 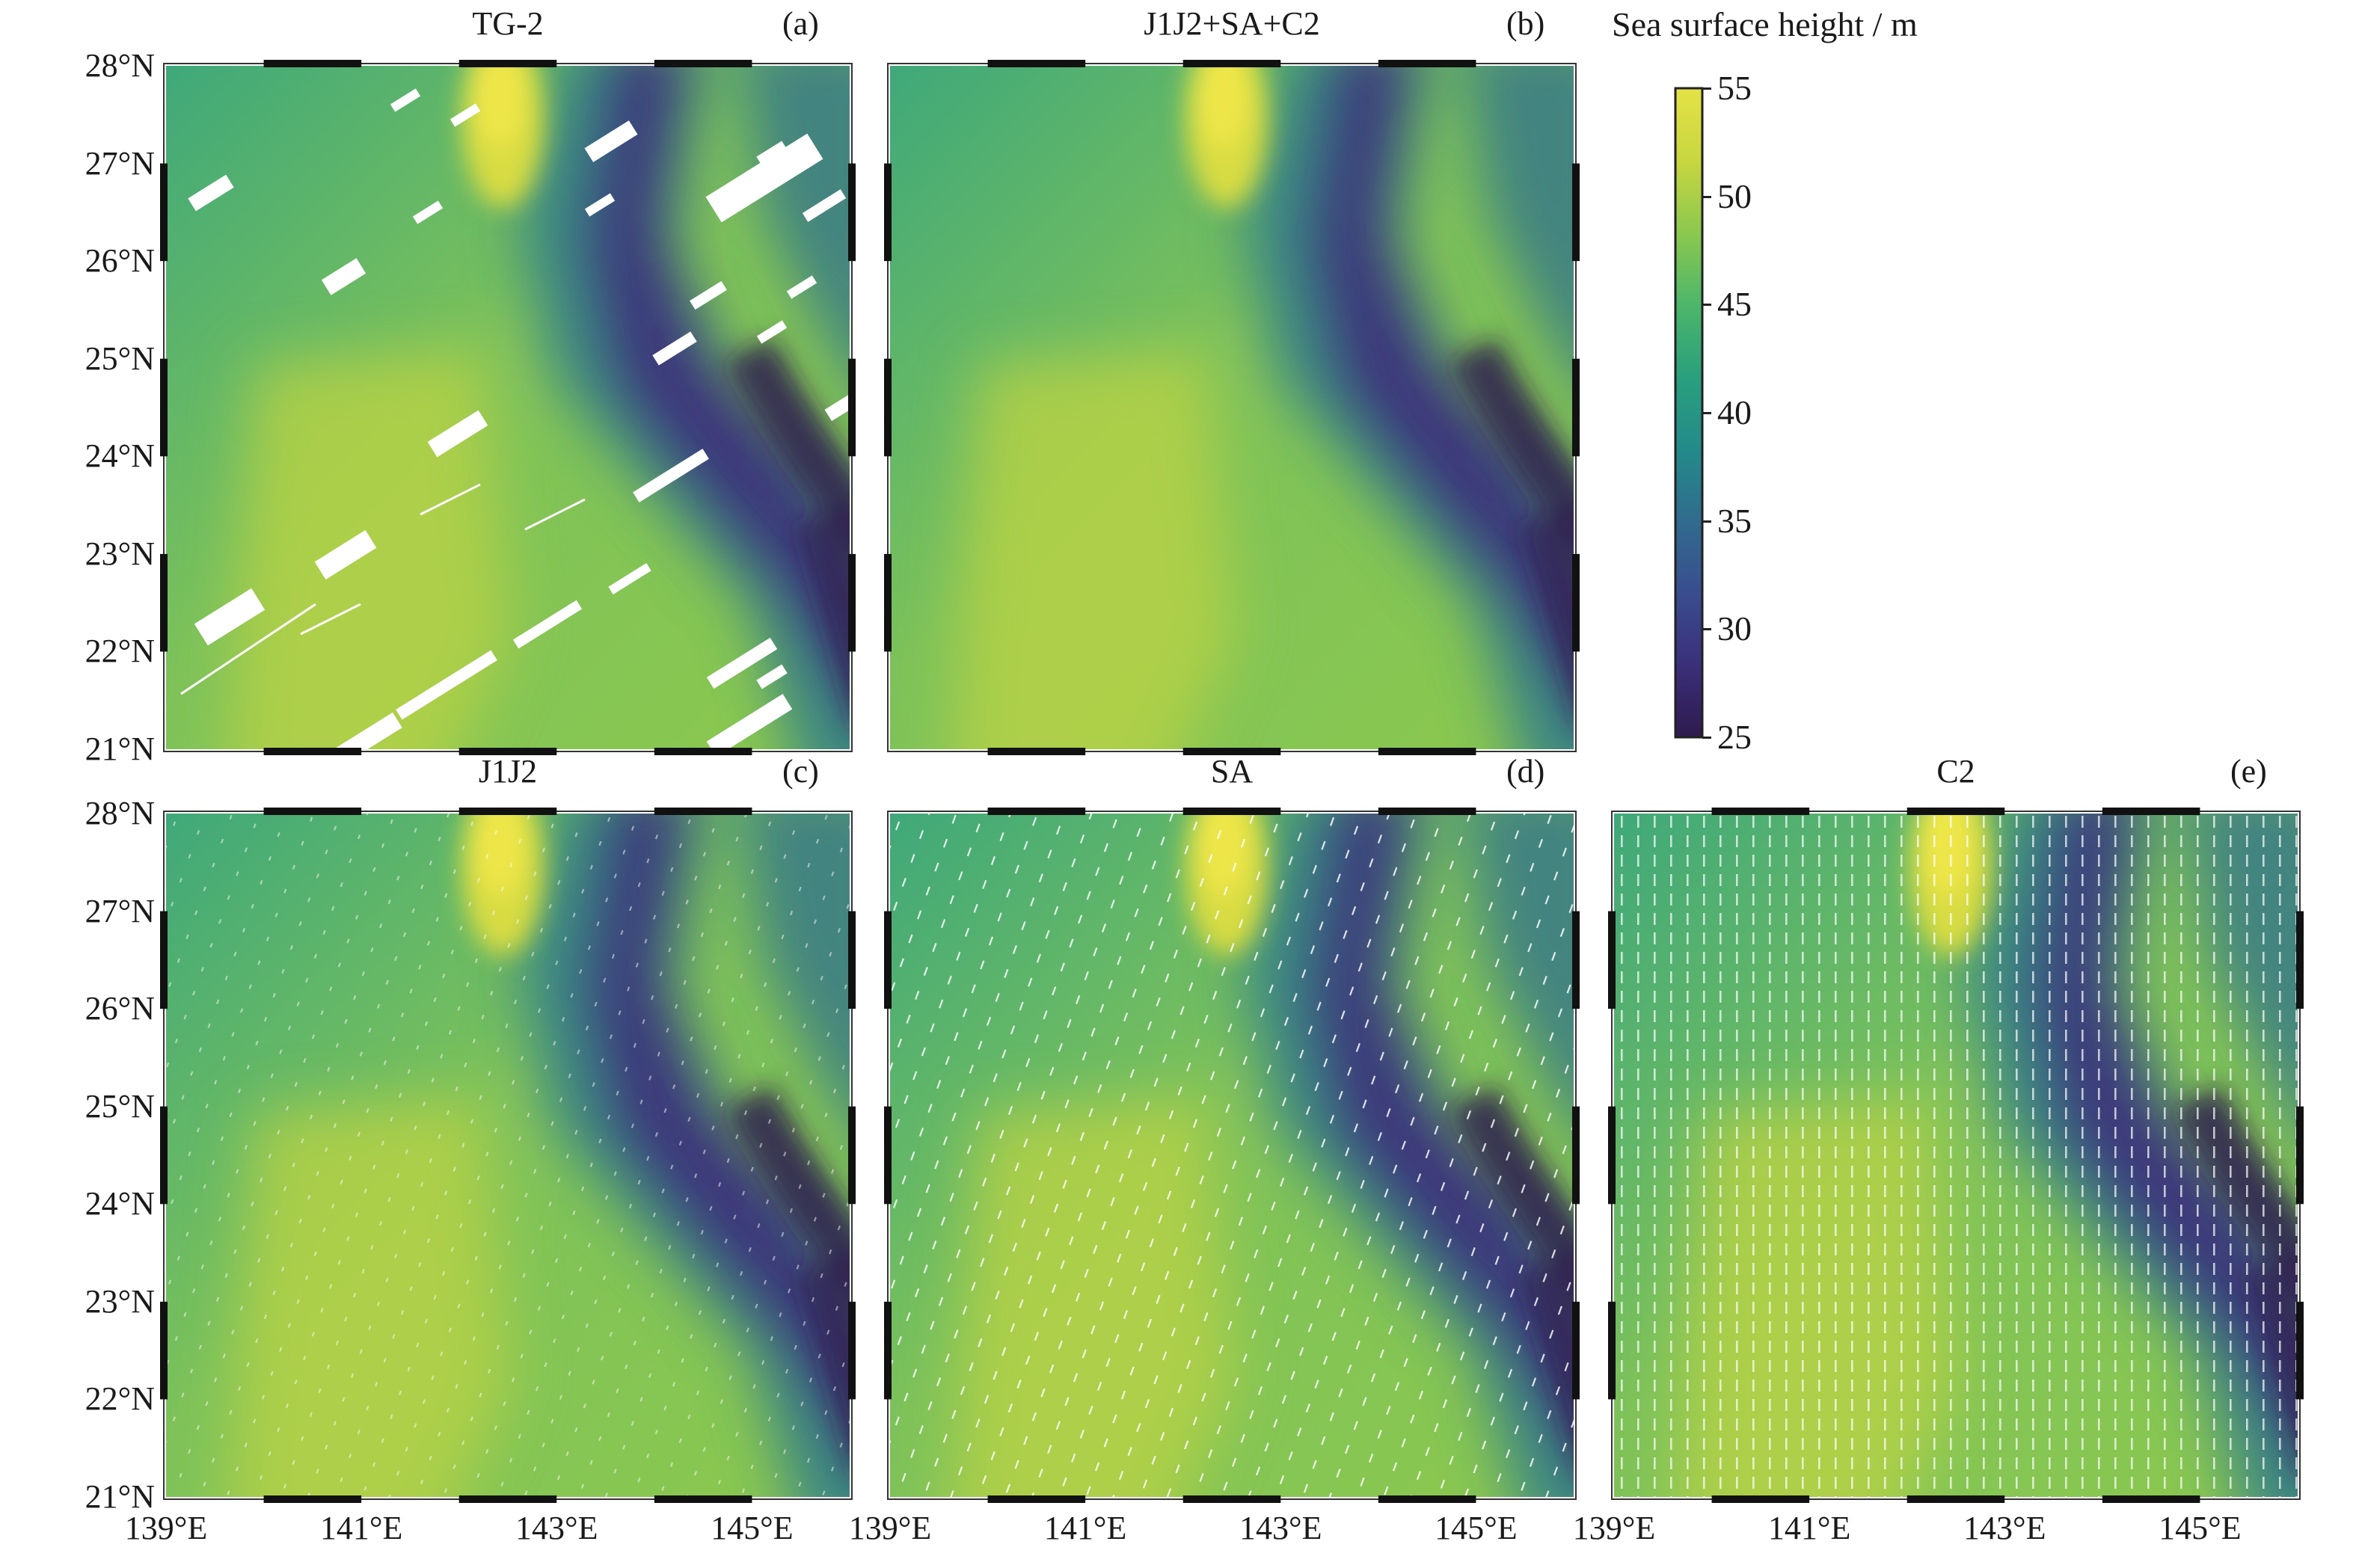 What do you see at coordinates (1525, 23) in the screenshot?
I see `panel-label: (b)` at bounding box center [1525, 23].